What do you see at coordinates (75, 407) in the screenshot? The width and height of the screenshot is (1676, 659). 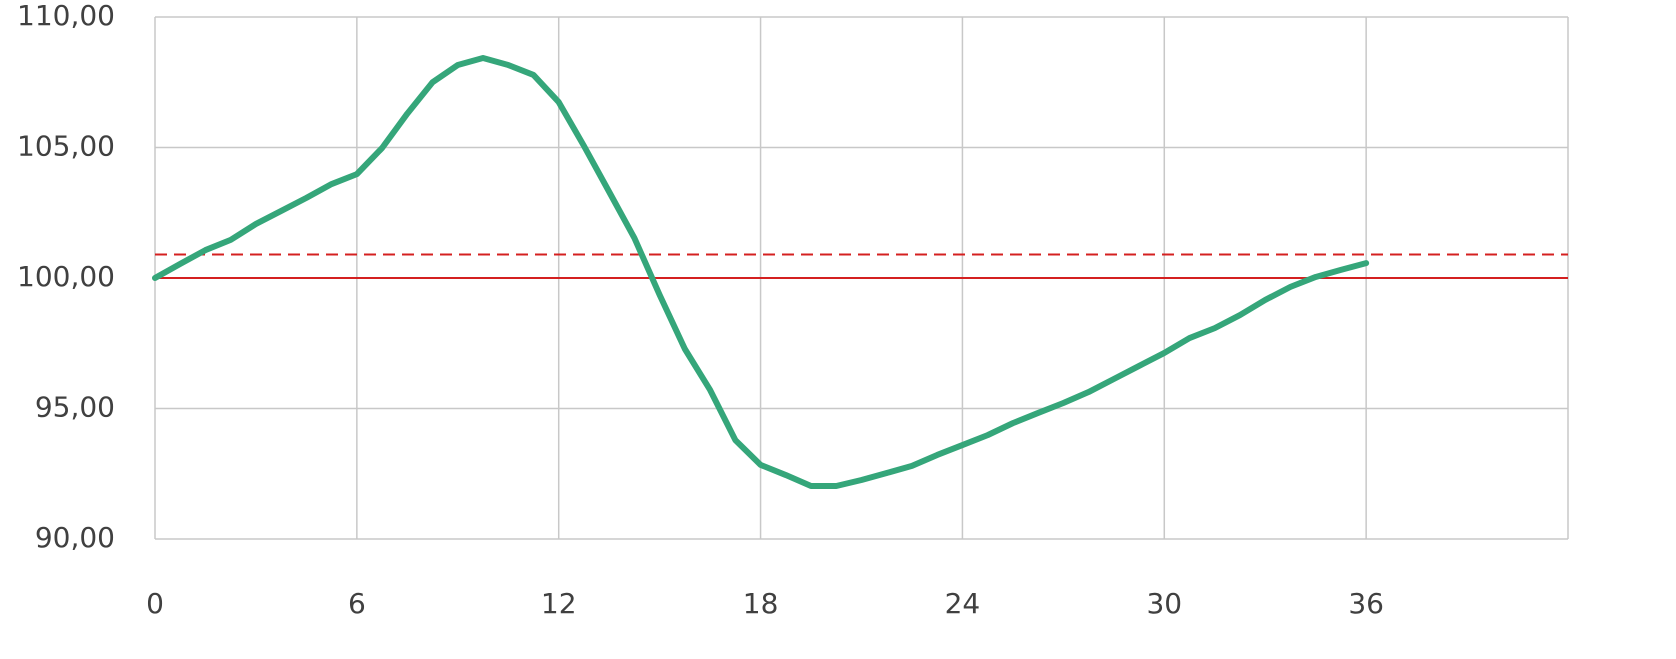 I see `y-tick-label: 95,00` at bounding box center [75, 407].